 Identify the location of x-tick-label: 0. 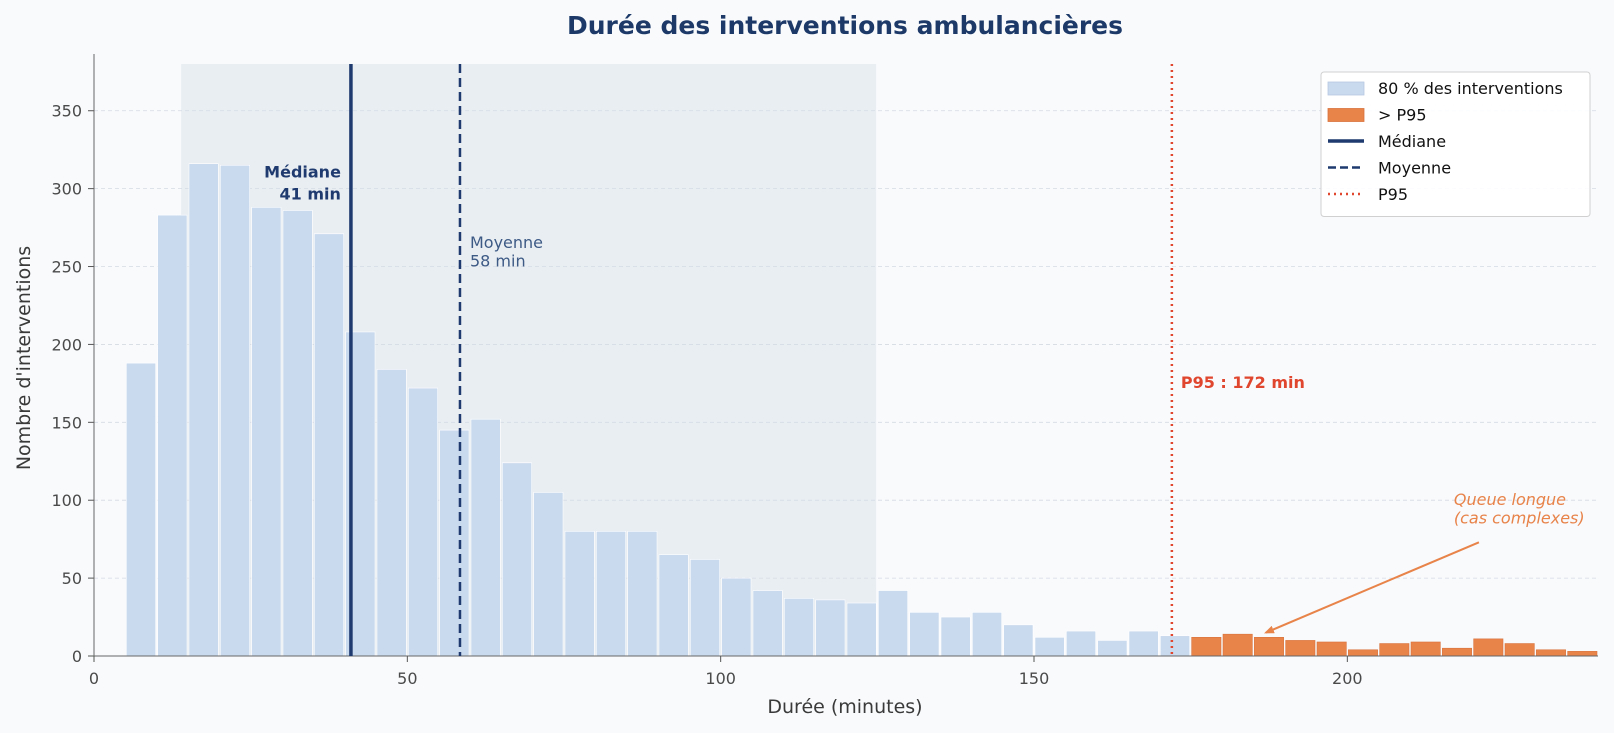
(94, 678).